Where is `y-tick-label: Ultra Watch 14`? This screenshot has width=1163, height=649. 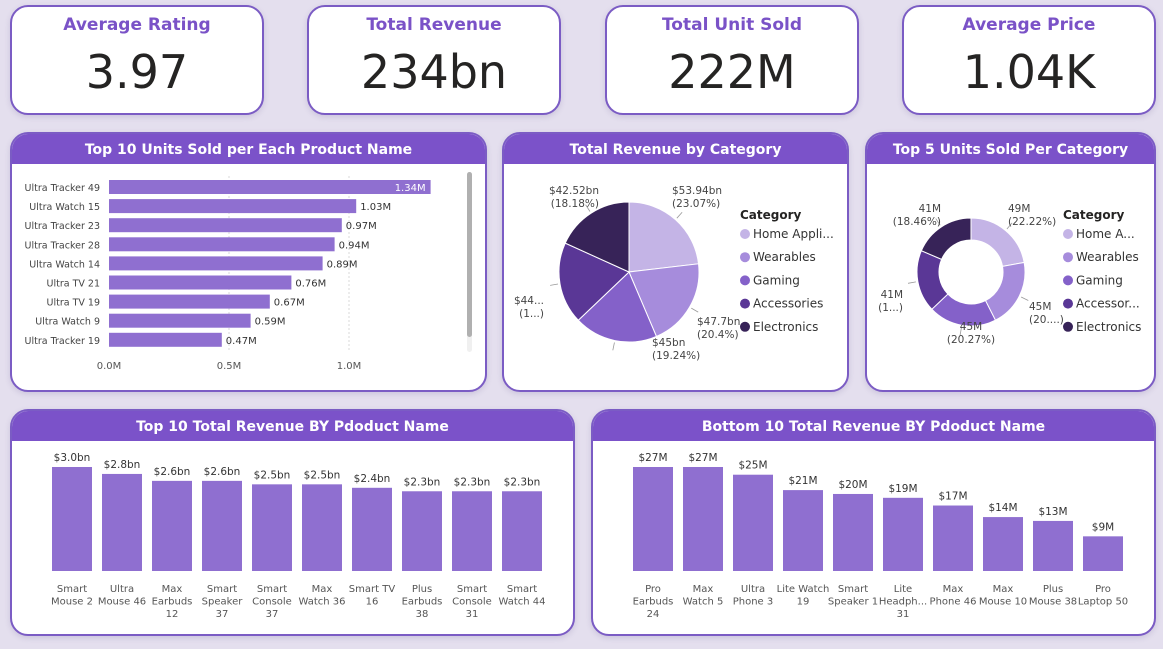 y-tick-label: Ultra Watch 14 is located at coordinates (64, 264).